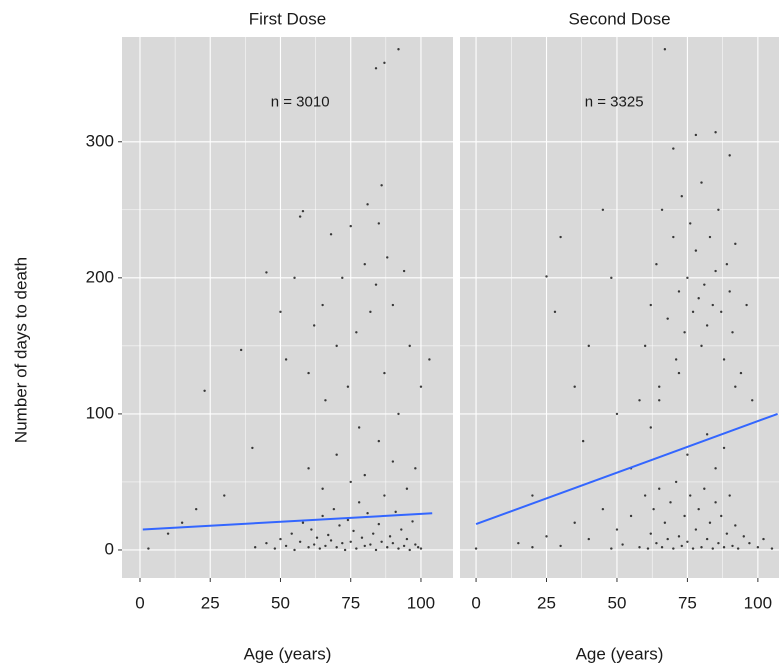  Describe the element at coordinates (287, 18) in the screenshot. I see `panel-title: First Dose` at that location.